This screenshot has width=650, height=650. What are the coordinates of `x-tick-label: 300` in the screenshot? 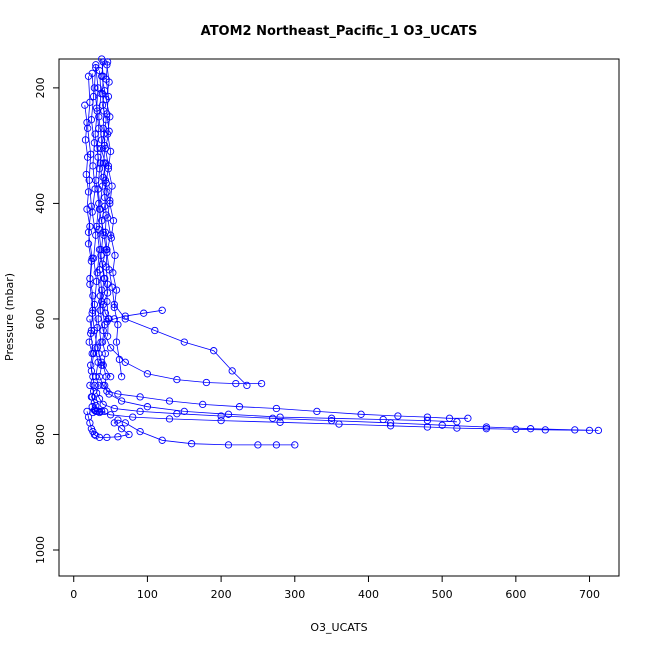 It's located at (294, 594).